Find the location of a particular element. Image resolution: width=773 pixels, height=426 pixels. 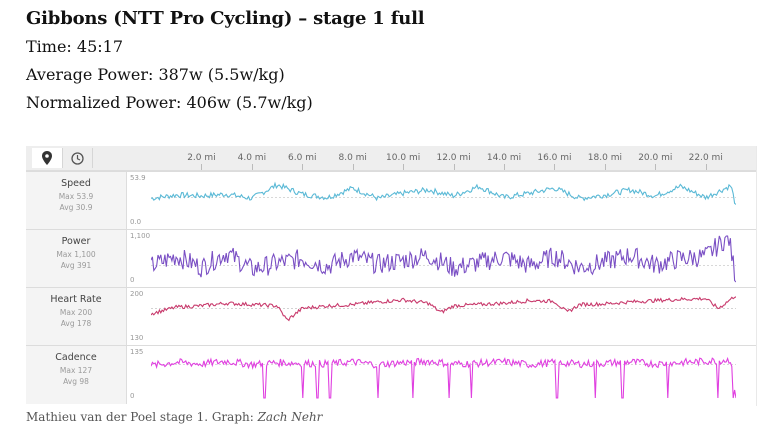

x-tick-label: 14.0 mi is located at coordinates (504, 158).